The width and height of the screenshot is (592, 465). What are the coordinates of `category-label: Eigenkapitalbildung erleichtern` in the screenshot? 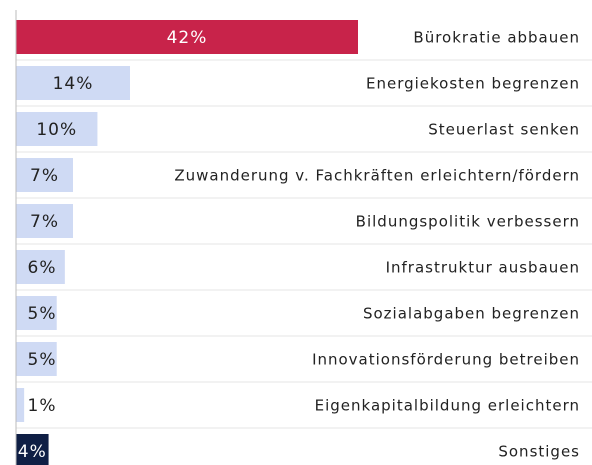 It's located at (447, 406).